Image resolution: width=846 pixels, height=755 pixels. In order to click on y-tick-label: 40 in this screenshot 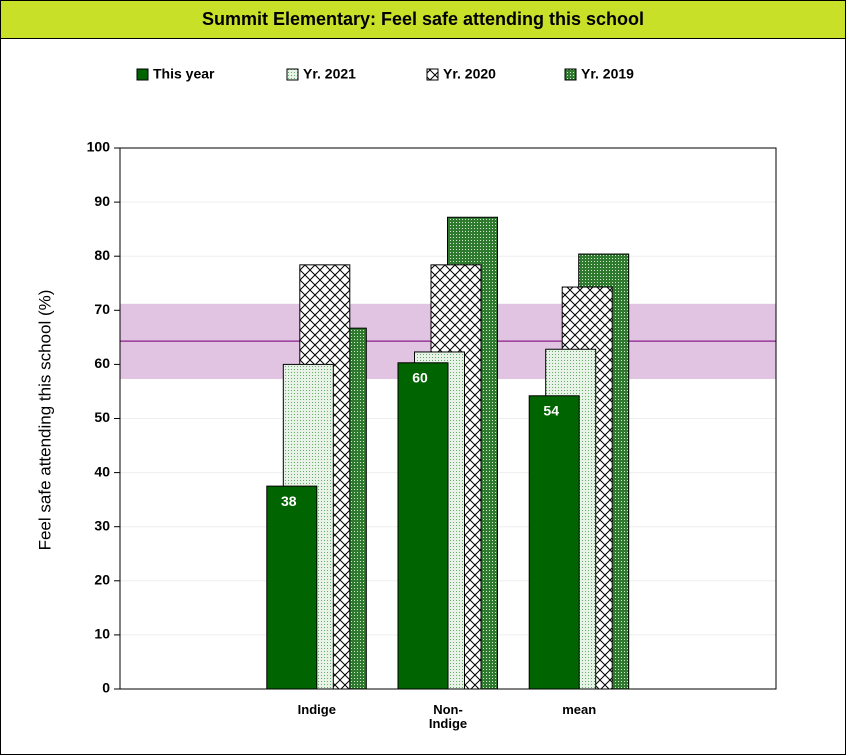, I will do `click(102, 471)`.